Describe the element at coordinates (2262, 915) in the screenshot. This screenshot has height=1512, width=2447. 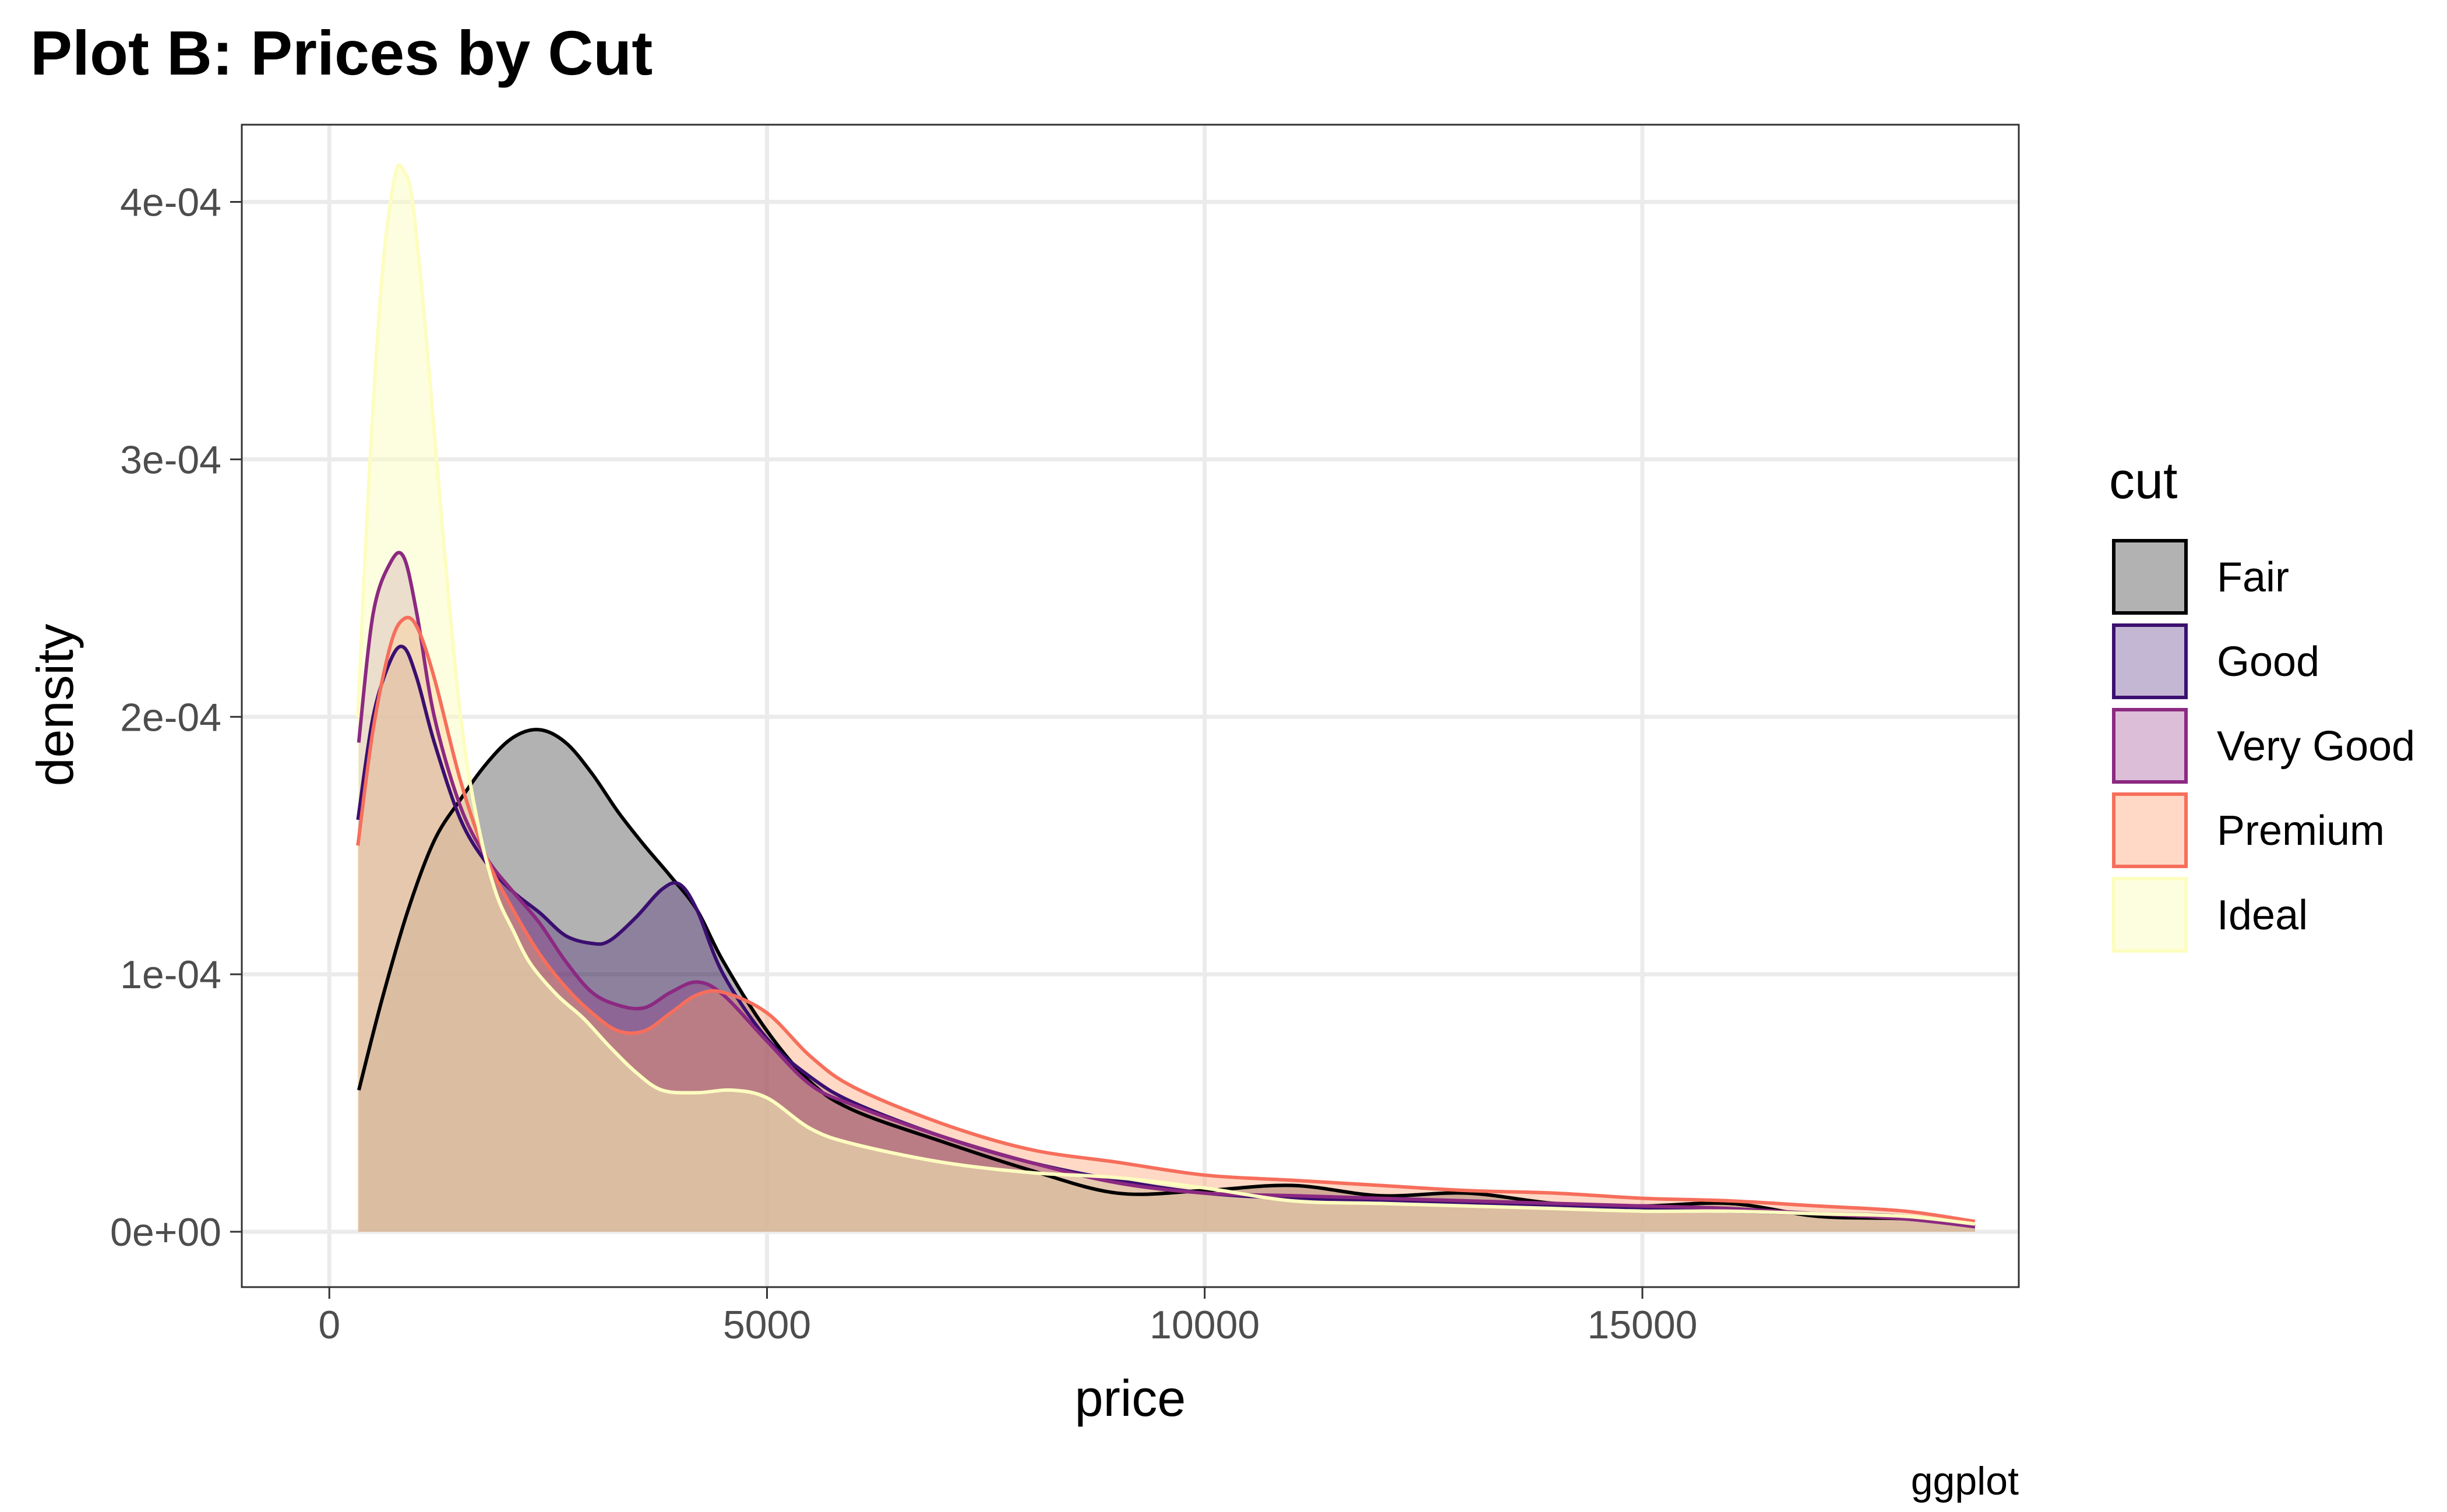
I see `legend-label-ideal: Ideal` at that location.